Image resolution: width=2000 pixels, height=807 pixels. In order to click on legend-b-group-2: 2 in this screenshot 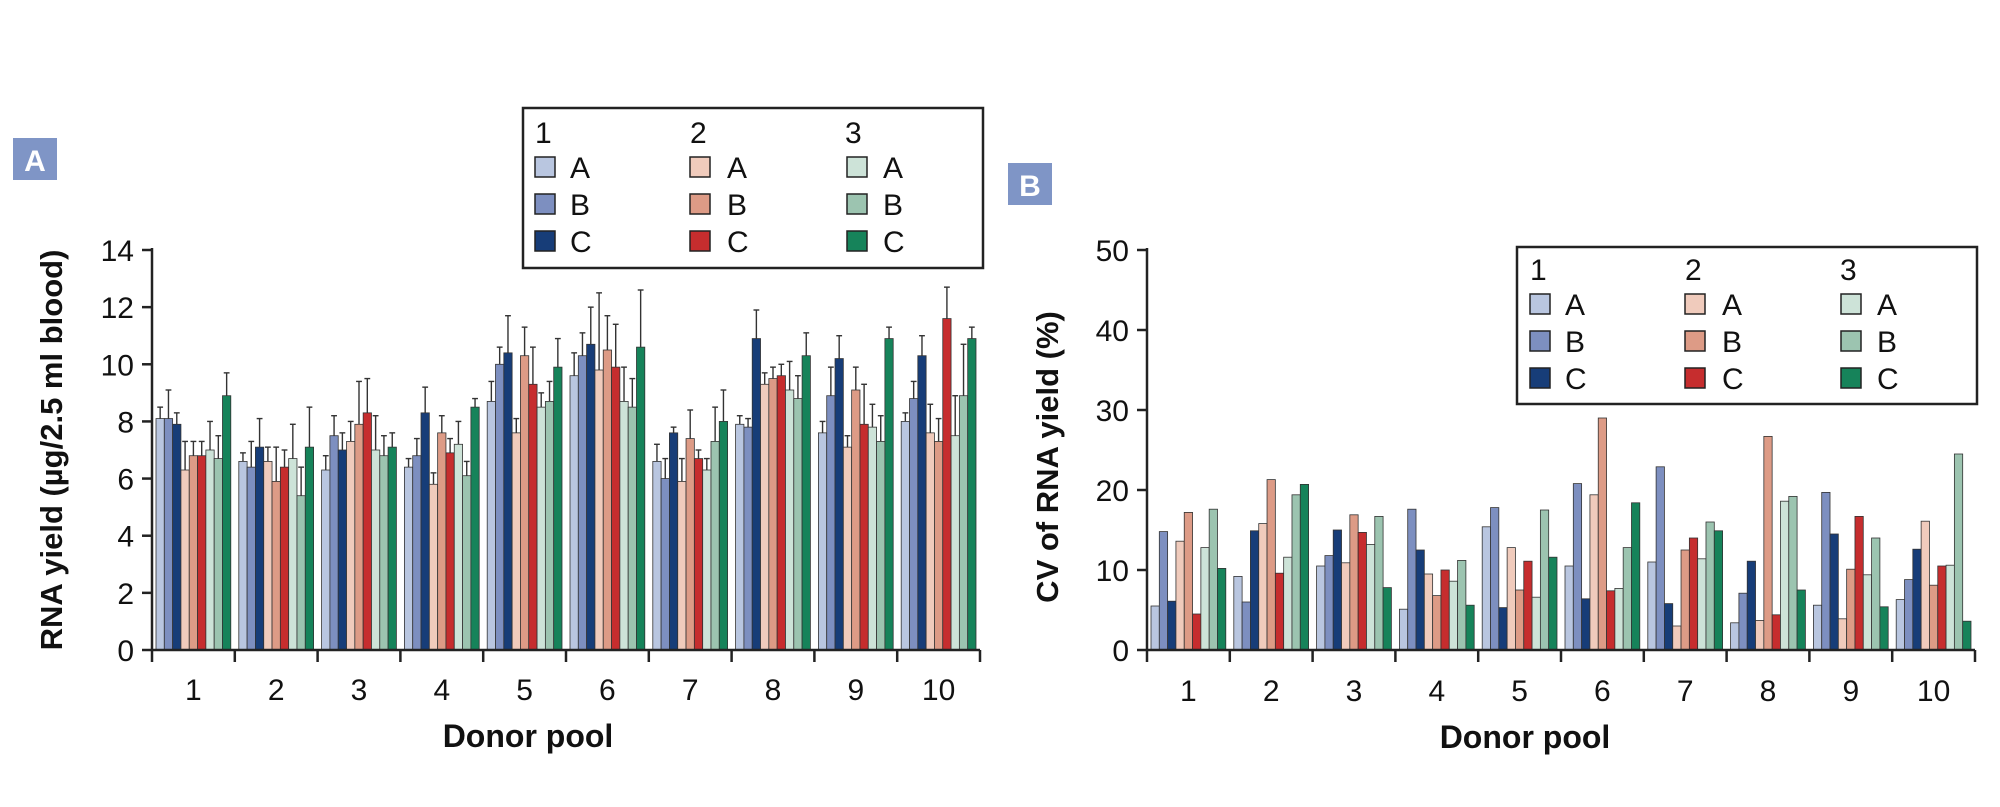, I will do `click(1693, 270)`.